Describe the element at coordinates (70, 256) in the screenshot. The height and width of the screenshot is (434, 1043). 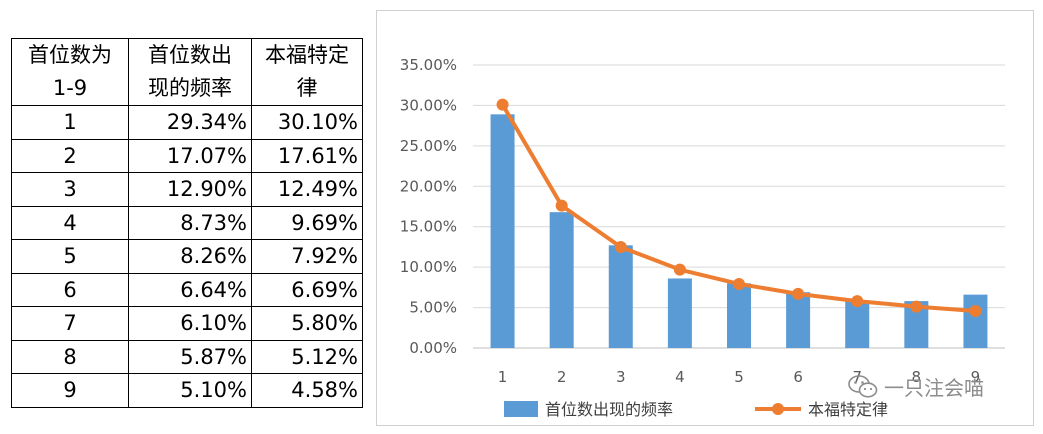
I see `digit-cell: 5` at that location.